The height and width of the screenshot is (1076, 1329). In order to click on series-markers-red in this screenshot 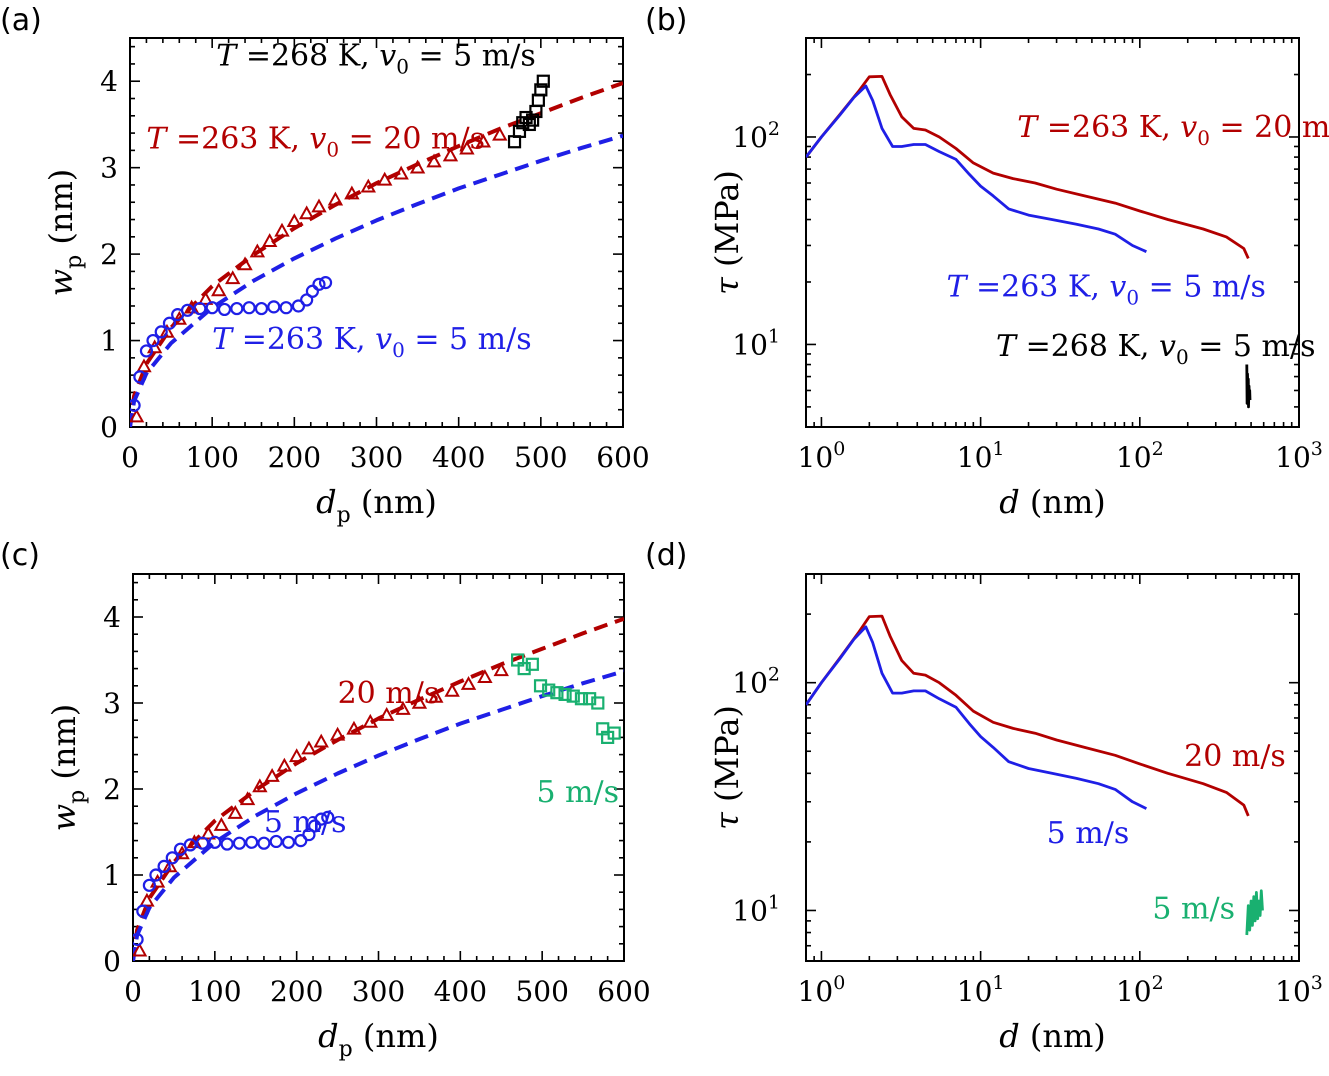, I will do `click(319, 274)`.